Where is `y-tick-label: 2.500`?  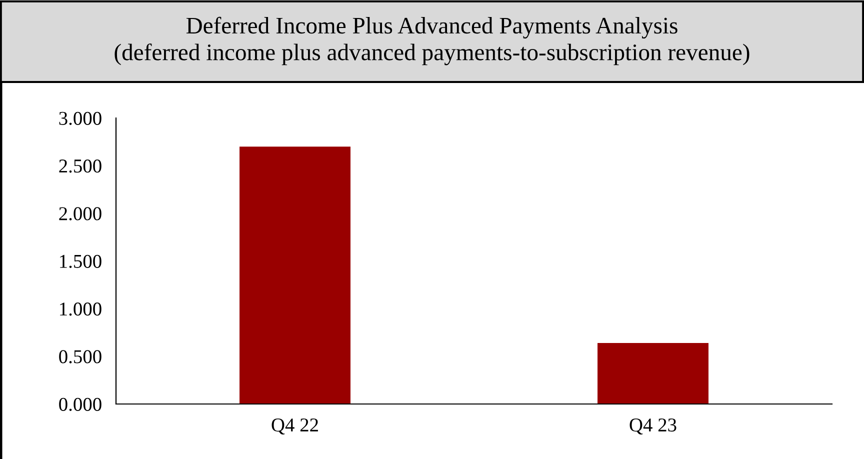
y-tick-label: 2.500 is located at coordinates (80, 166).